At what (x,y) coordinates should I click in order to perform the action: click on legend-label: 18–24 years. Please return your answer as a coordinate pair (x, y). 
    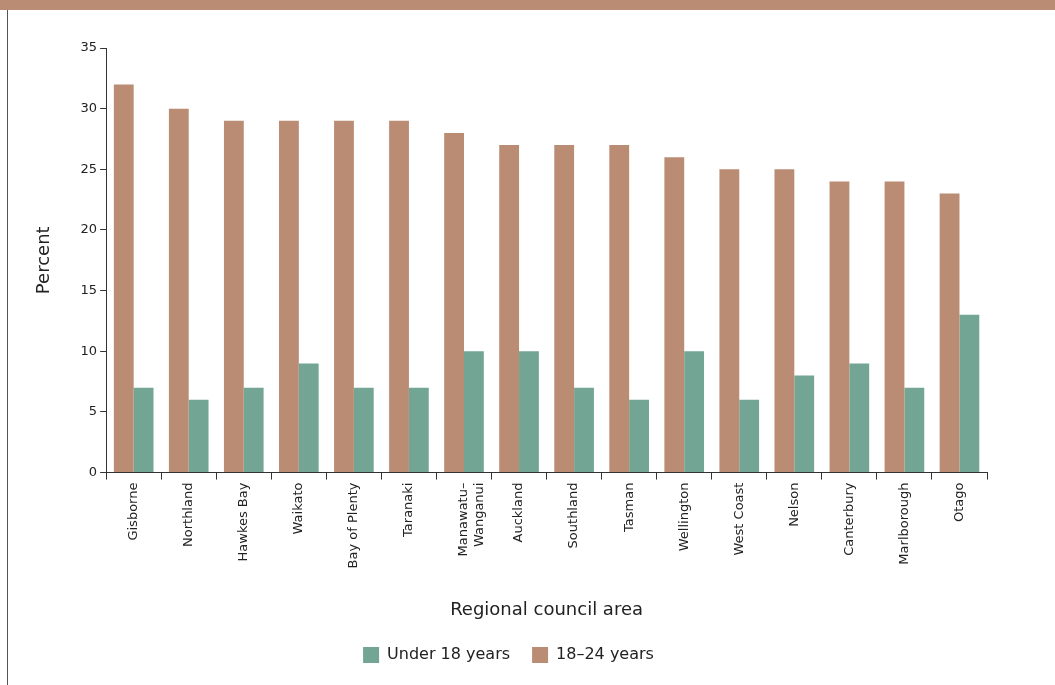
    Looking at the image, I should click on (605, 654).